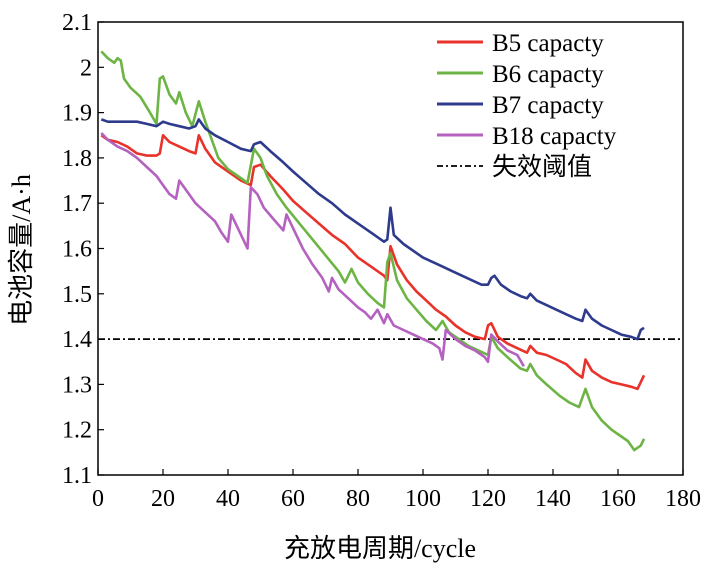  What do you see at coordinates (77, 204) in the screenshot?
I see `y-tick-label: 1.7` at bounding box center [77, 204].